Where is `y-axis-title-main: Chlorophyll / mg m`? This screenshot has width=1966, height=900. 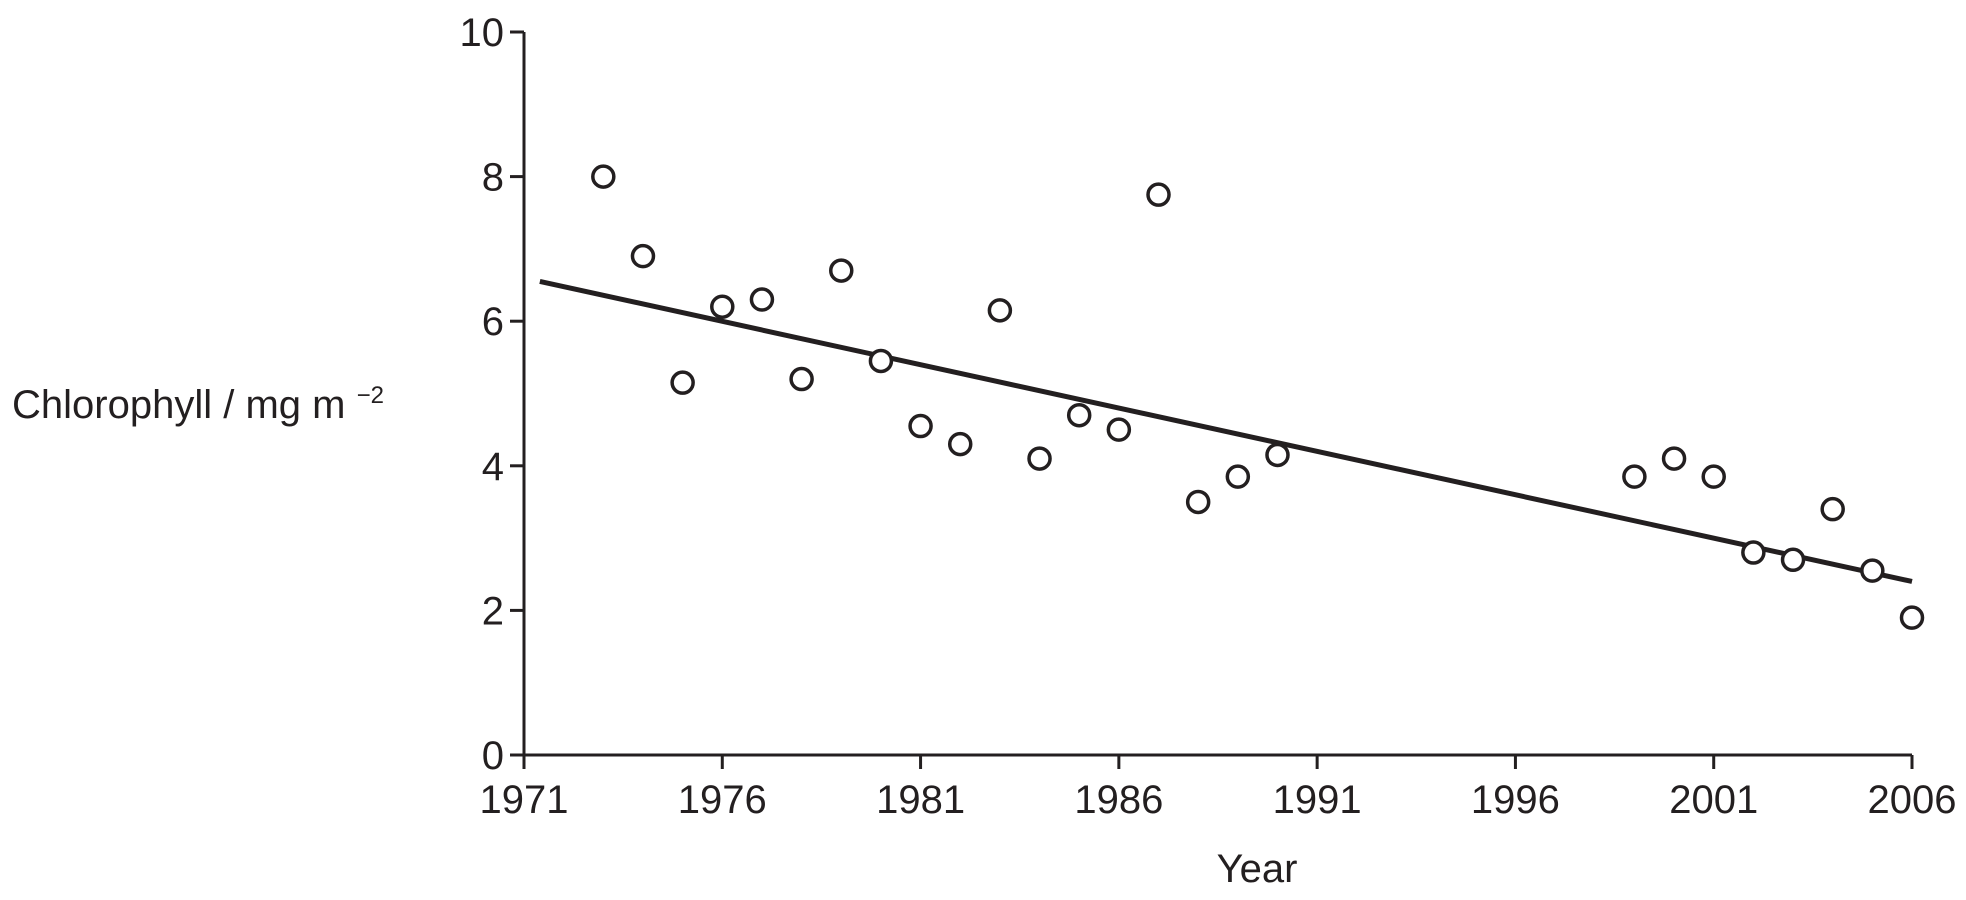
y-axis-title-main: Chlorophyll / mg m is located at coordinates (178, 405).